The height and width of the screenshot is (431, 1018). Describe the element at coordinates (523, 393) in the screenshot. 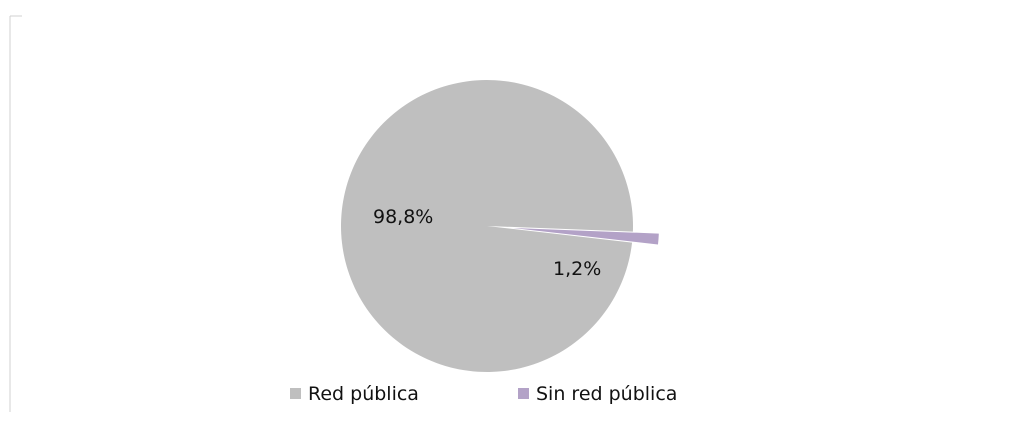

I see `legend-swatch-sin-red-publica` at that location.